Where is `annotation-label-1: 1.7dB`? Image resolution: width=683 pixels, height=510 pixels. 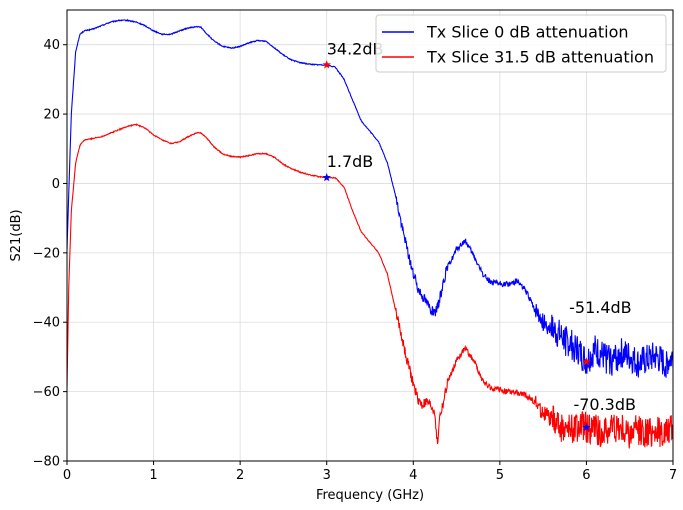
annotation-label-1: 1.7dB is located at coordinates (350, 161).